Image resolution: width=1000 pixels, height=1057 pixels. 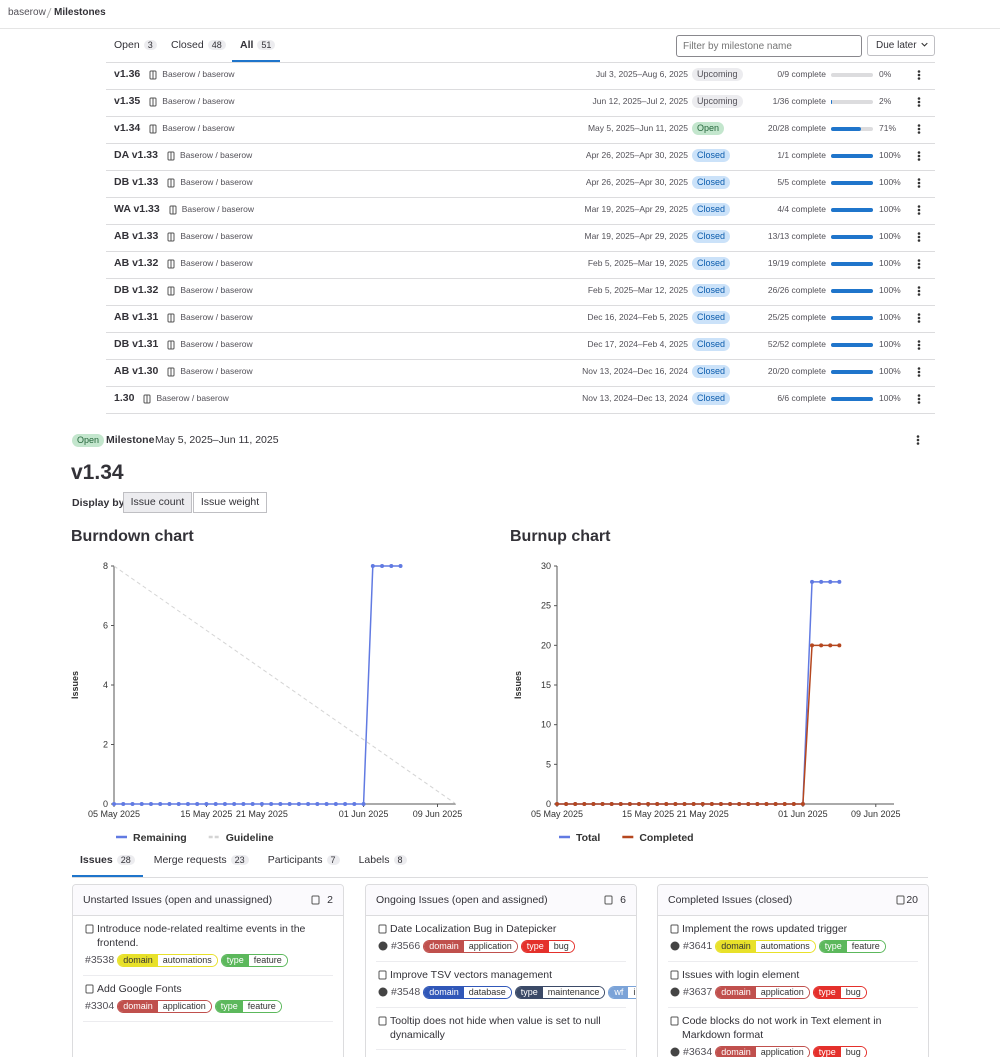 What do you see at coordinates (136, 290) in the screenshot?
I see `milestone-name: DB v1.32` at bounding box center [136, 290].